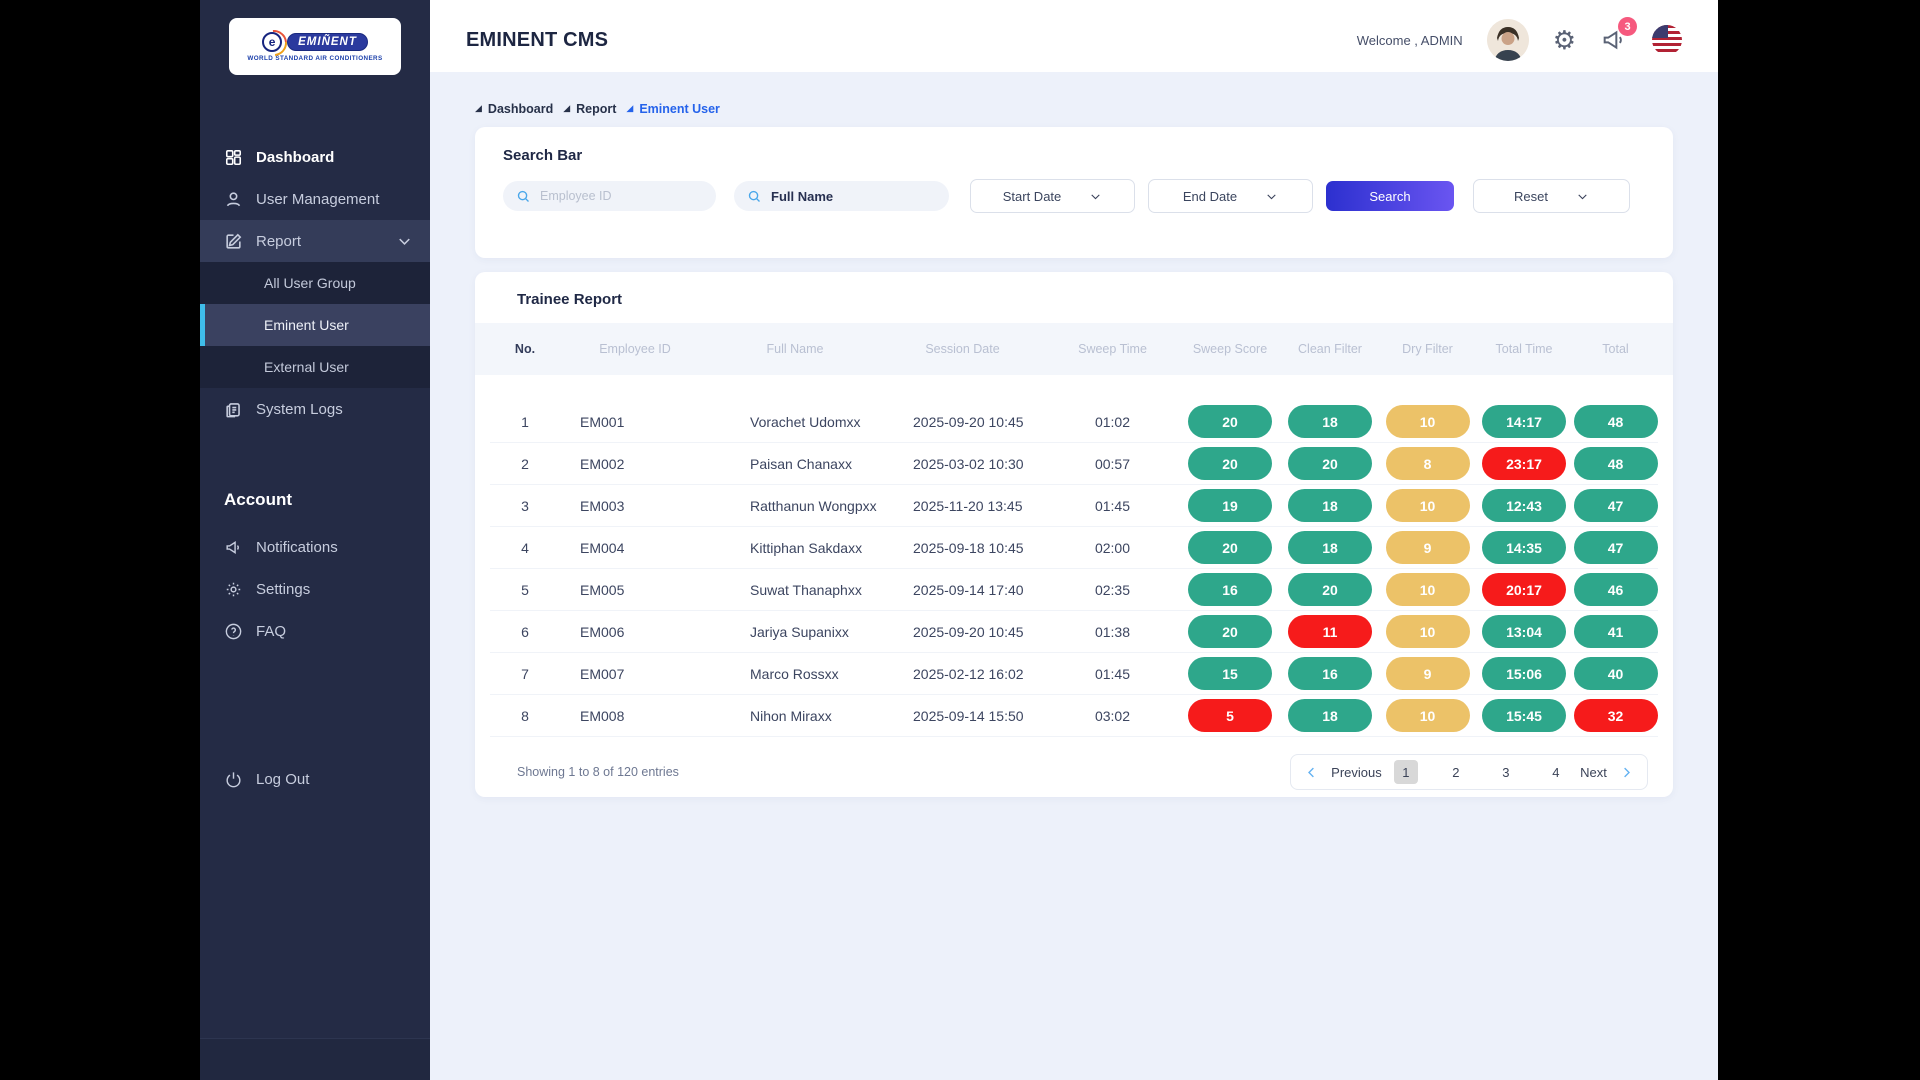  Describe the element at coordinates (1480, 772) in the screenshot. I see `page-number-list: 1 2 3 4` at that location.